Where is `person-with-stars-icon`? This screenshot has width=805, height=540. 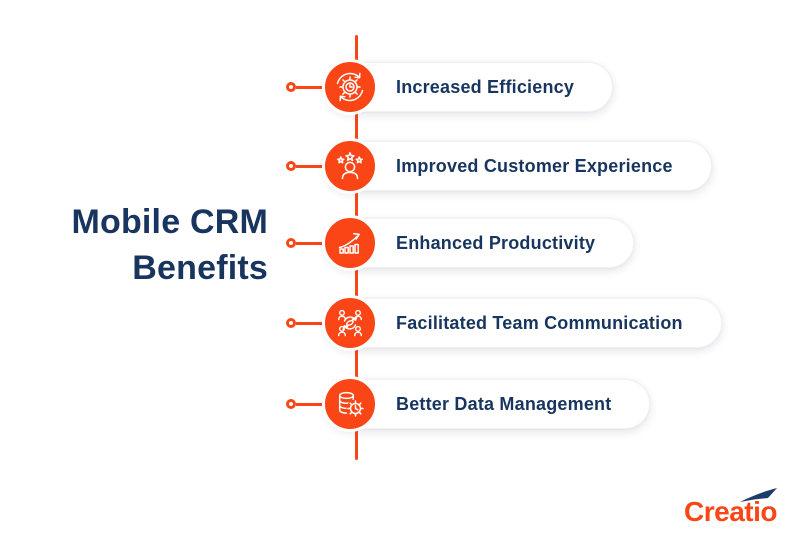 person-with-stars-icon is located at coordinates (350, 166).